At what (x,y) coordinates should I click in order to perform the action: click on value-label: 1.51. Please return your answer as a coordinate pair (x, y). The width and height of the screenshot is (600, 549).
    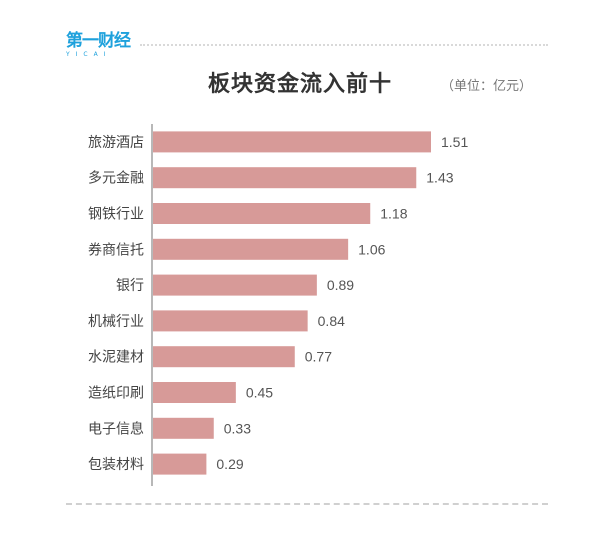
    Looking at the image, I should click on (454, 142).